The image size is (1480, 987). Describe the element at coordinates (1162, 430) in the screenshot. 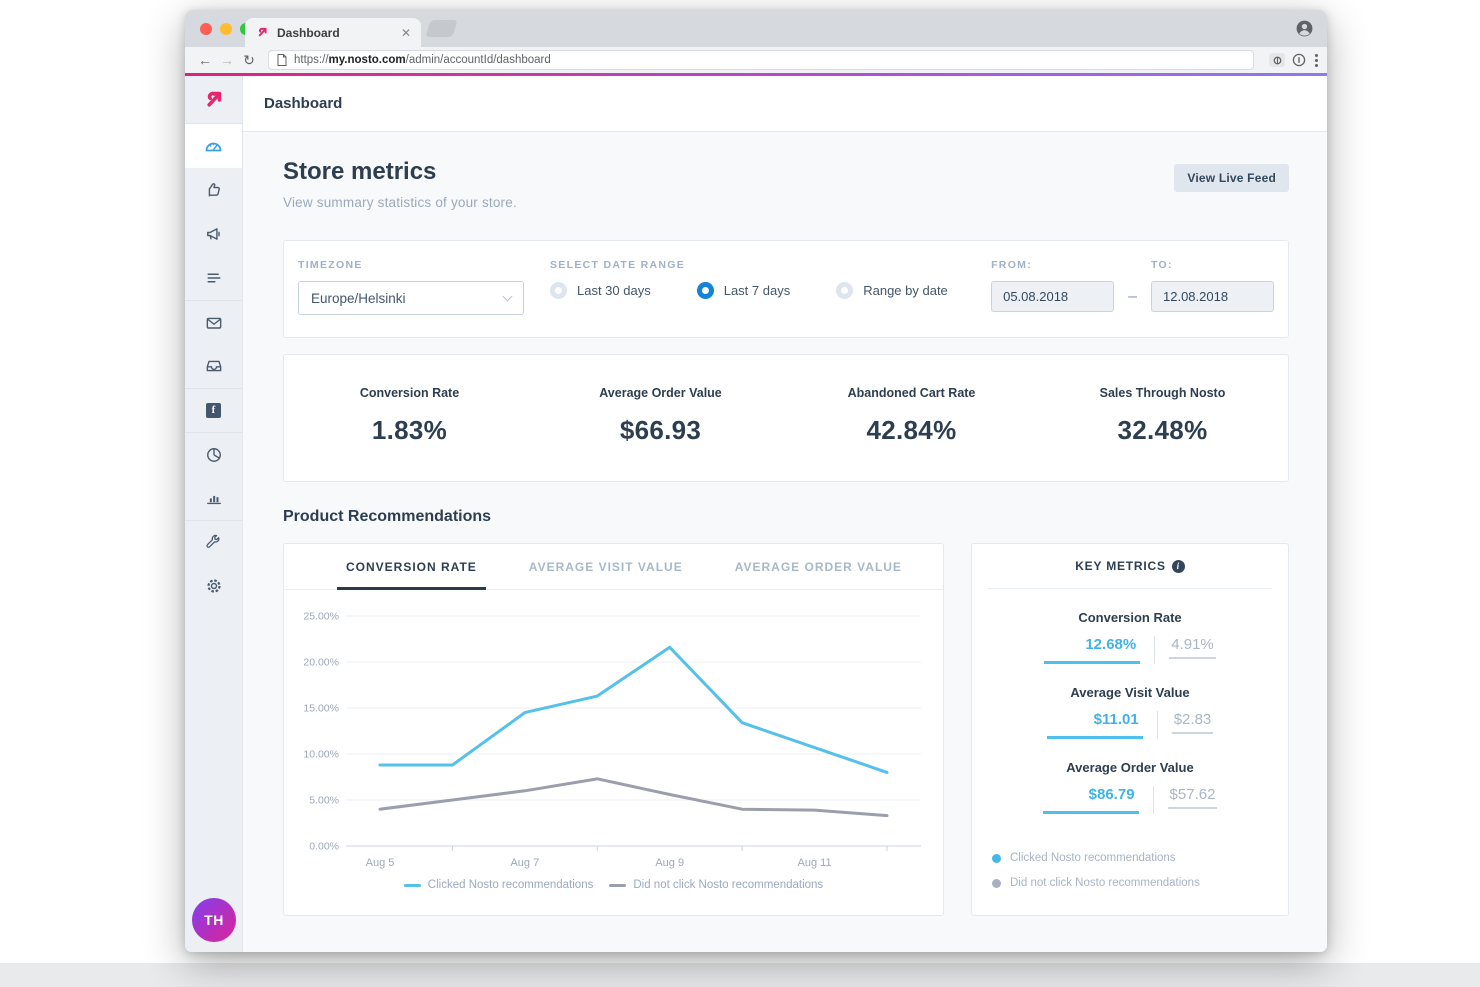

I see `stat-value: 32.48%` at that location.